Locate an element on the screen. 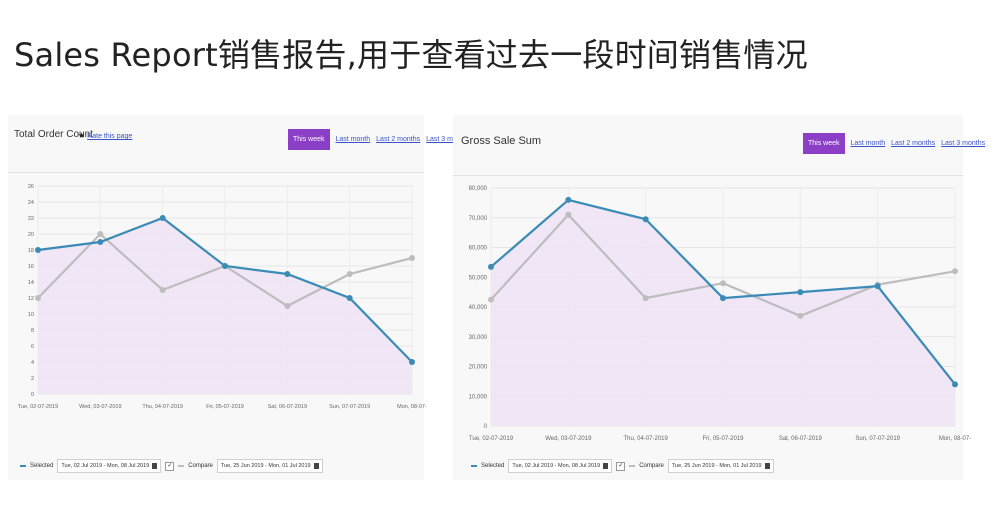 Image resolution: width=1000 pixels, height=519 pixels. y-tick-label: 6 is located at coordinates (32, 347).